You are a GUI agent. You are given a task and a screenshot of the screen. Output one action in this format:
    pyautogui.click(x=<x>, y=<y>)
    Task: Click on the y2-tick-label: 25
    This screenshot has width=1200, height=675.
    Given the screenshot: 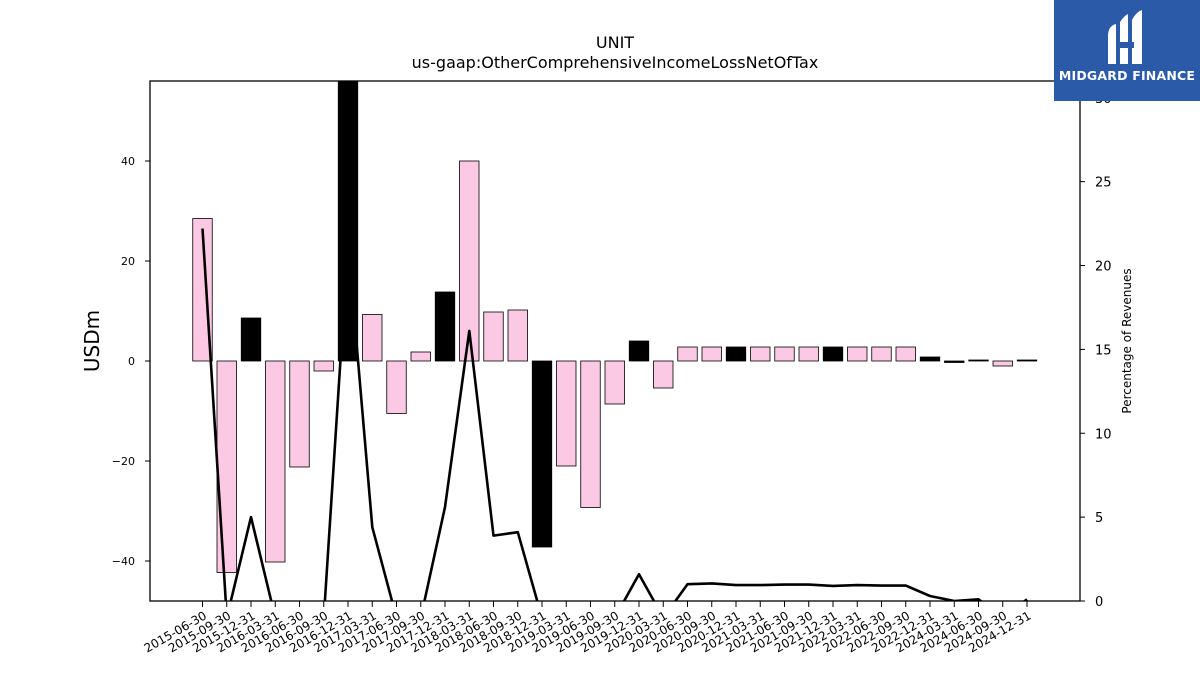 What is the action you would take?
    pyautogui.click(x=1103, y=183)
    